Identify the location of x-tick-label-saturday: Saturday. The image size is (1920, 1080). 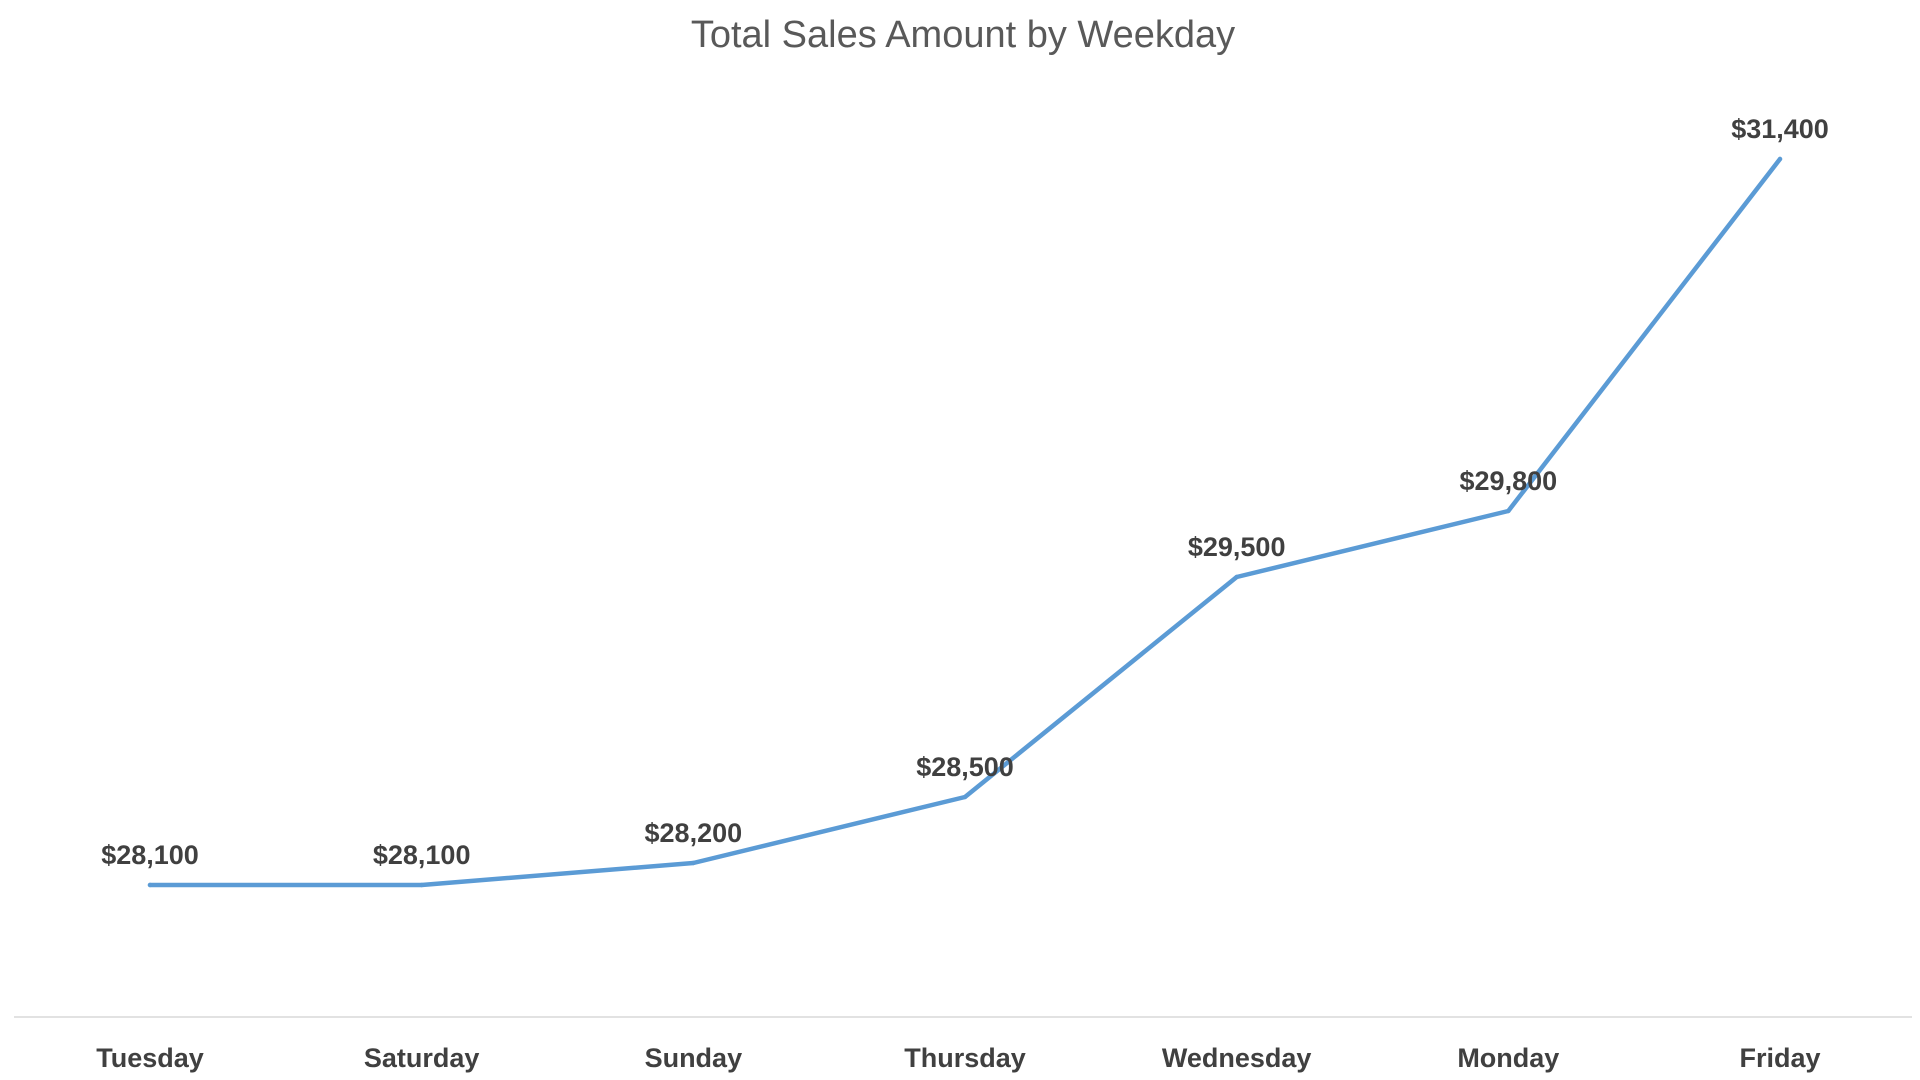
(422, 1058).